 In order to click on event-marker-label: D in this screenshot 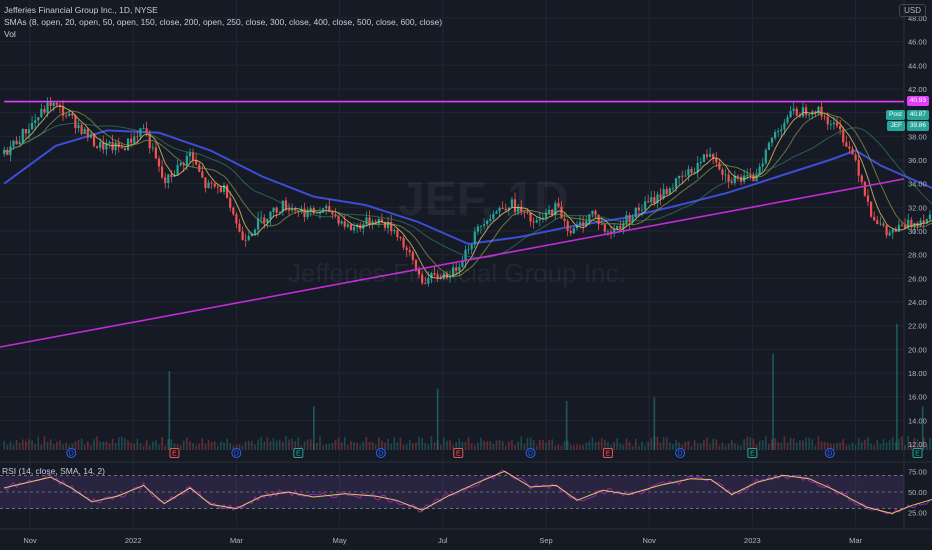, I will do `click(380, 454)`.